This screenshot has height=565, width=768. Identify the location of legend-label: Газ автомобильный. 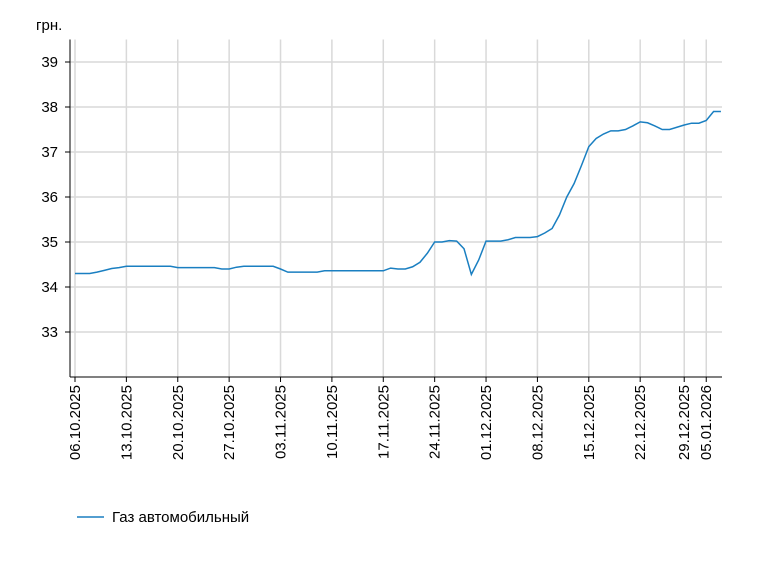
(180, 517).